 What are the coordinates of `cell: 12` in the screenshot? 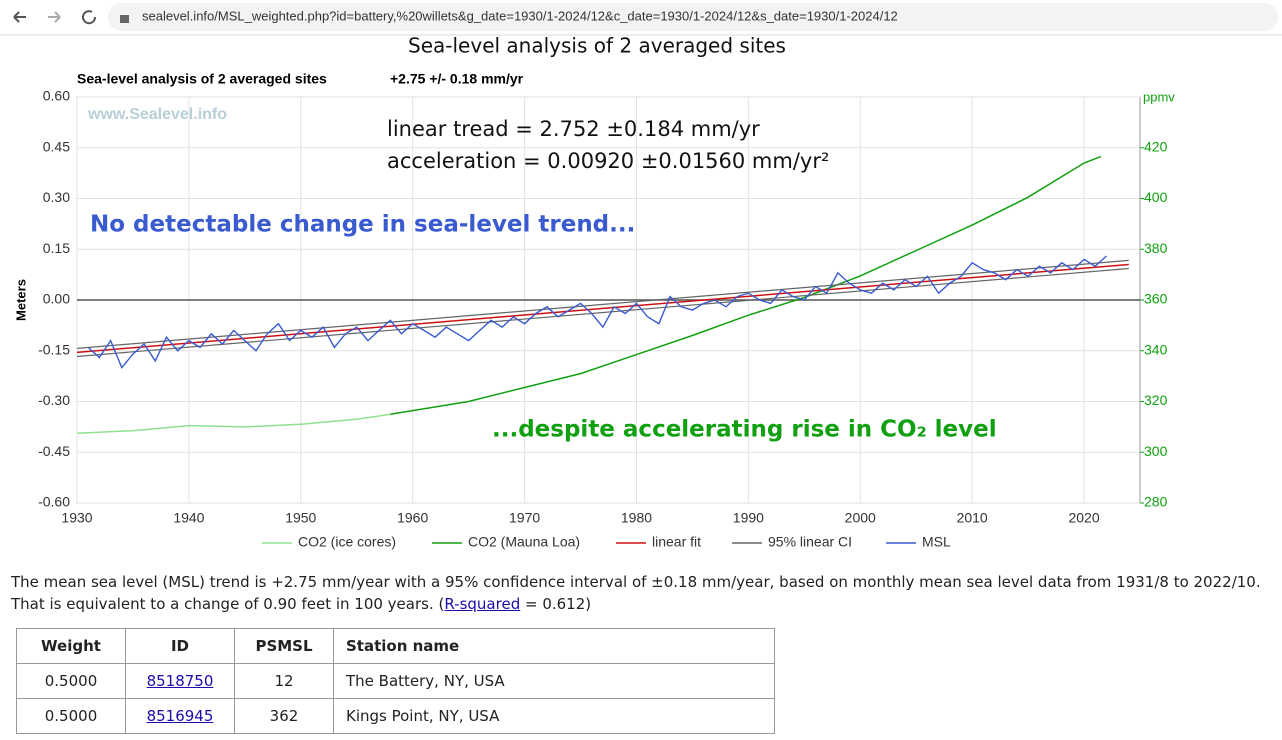 It's located at (284, 681).